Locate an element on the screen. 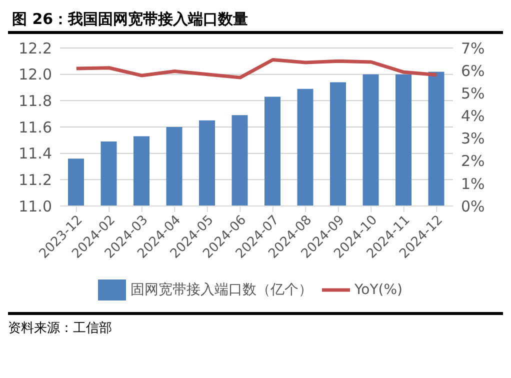 The image size is (511, 378). y2-tick-label: 7% is located at coordinates (473, 48).